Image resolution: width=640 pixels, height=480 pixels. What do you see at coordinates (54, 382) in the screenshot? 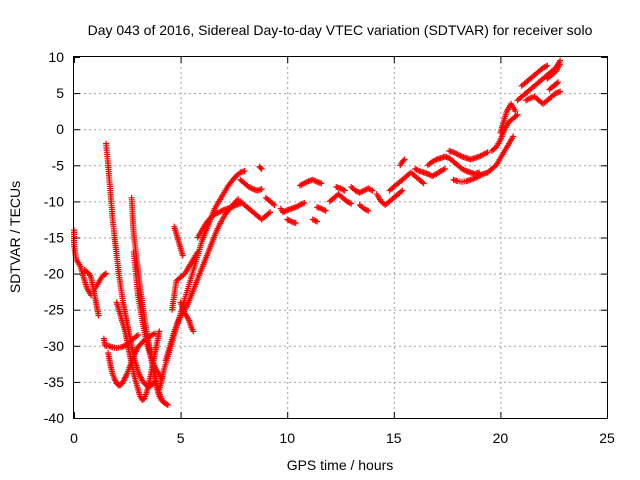
I see `y-tick-label: -35` at bounding box center [54, 382].